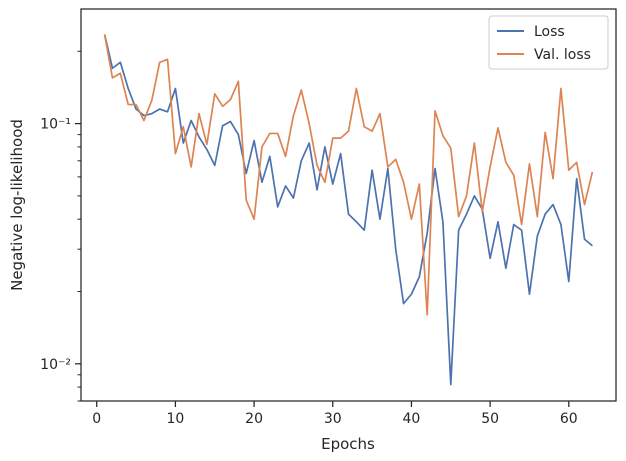 Image resolution: width=626 pixels, height=461 pixels. I want to click on x-tick-label: 30, so click(333, 419).